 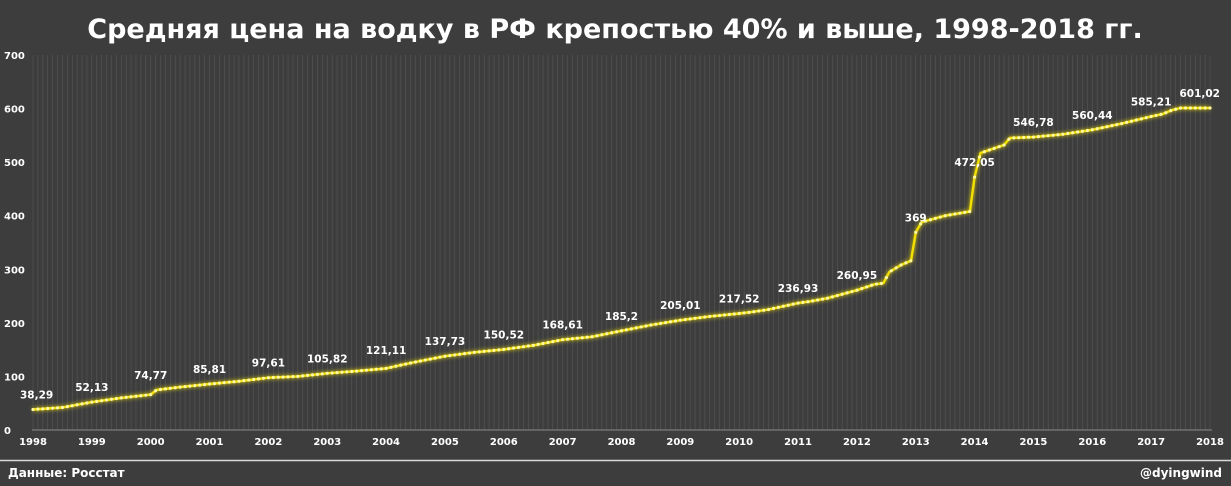 What do you see at coordinates (92, 442) in the screenshot?
I see `x-tick-label: 1999` at bounding box center [92, 442].